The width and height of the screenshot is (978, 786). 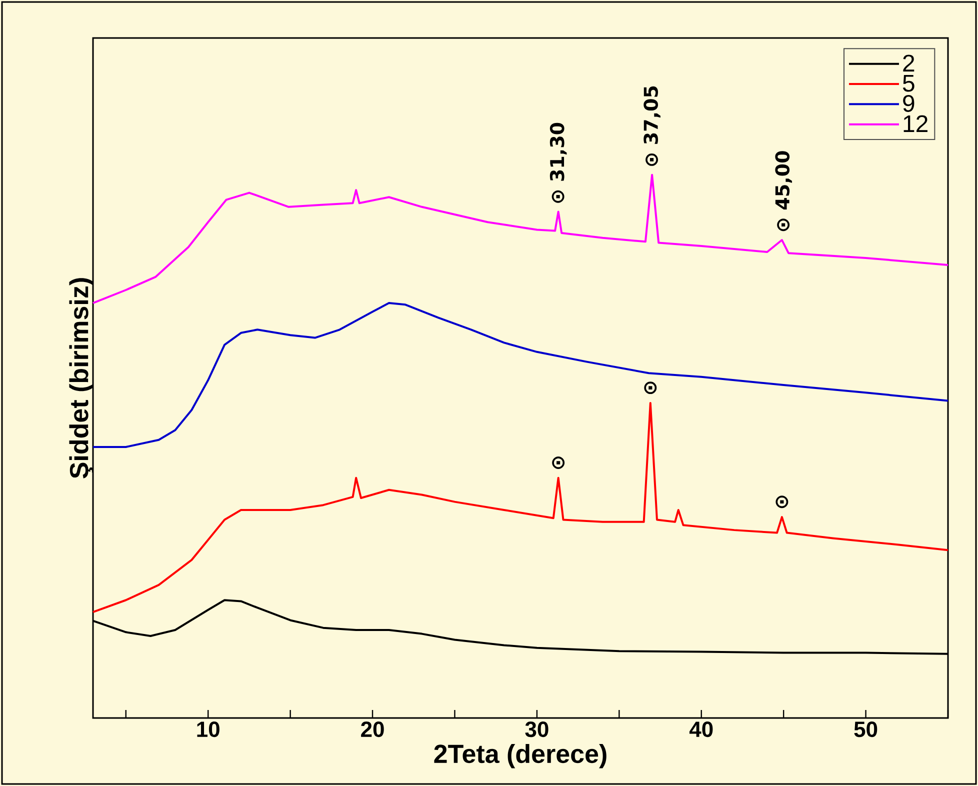 What do you see at coordinates (908, 63) in the screenshot?
I see `legend-label: 2` at bounding box center [908, 63].